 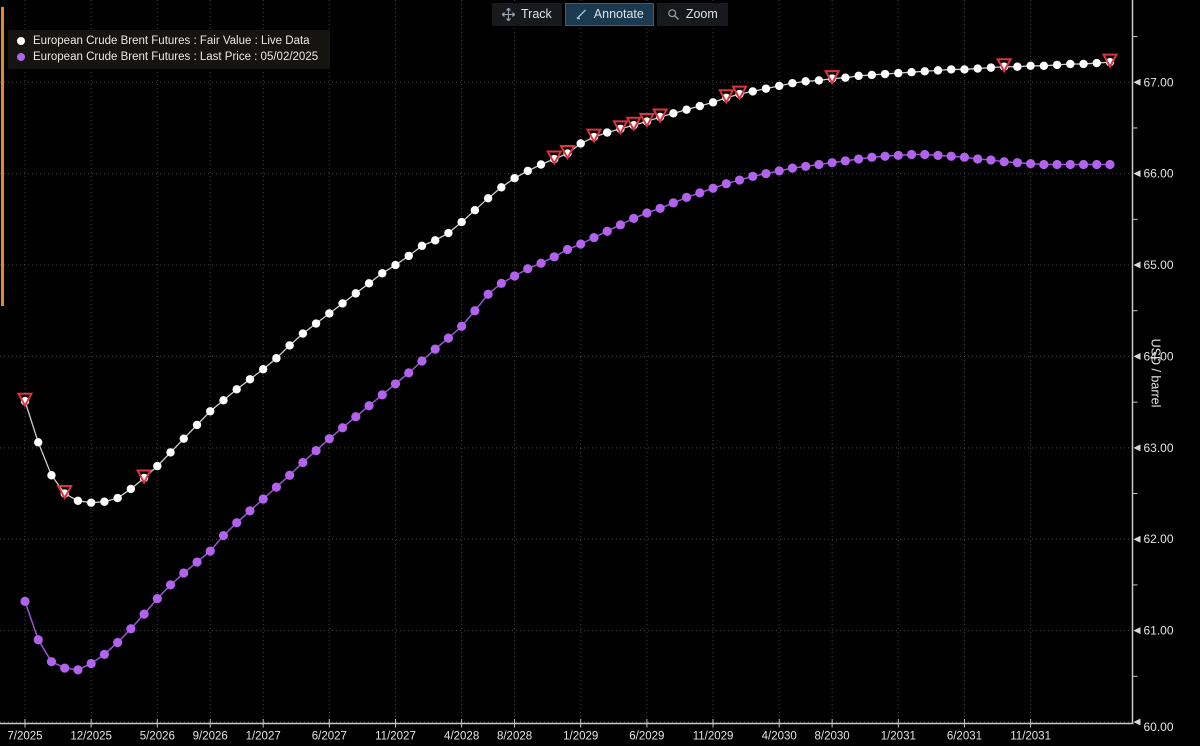 I want to click on track-button-label: Track, so click(x=536, y=14).